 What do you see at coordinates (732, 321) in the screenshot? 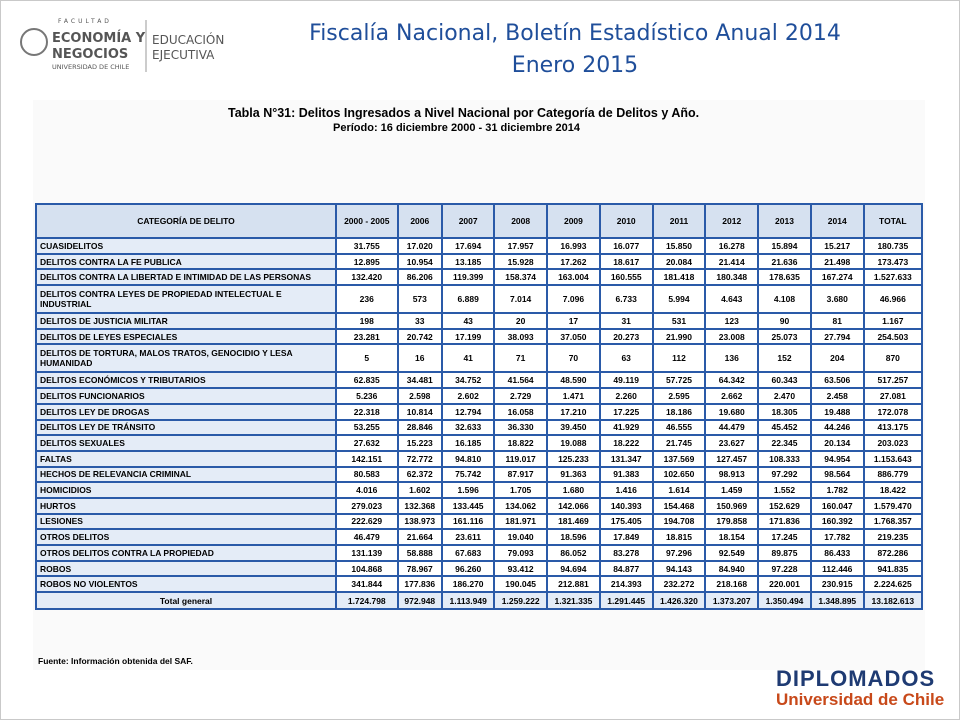
I see `cell: 123` at bounding box center [732, 321].